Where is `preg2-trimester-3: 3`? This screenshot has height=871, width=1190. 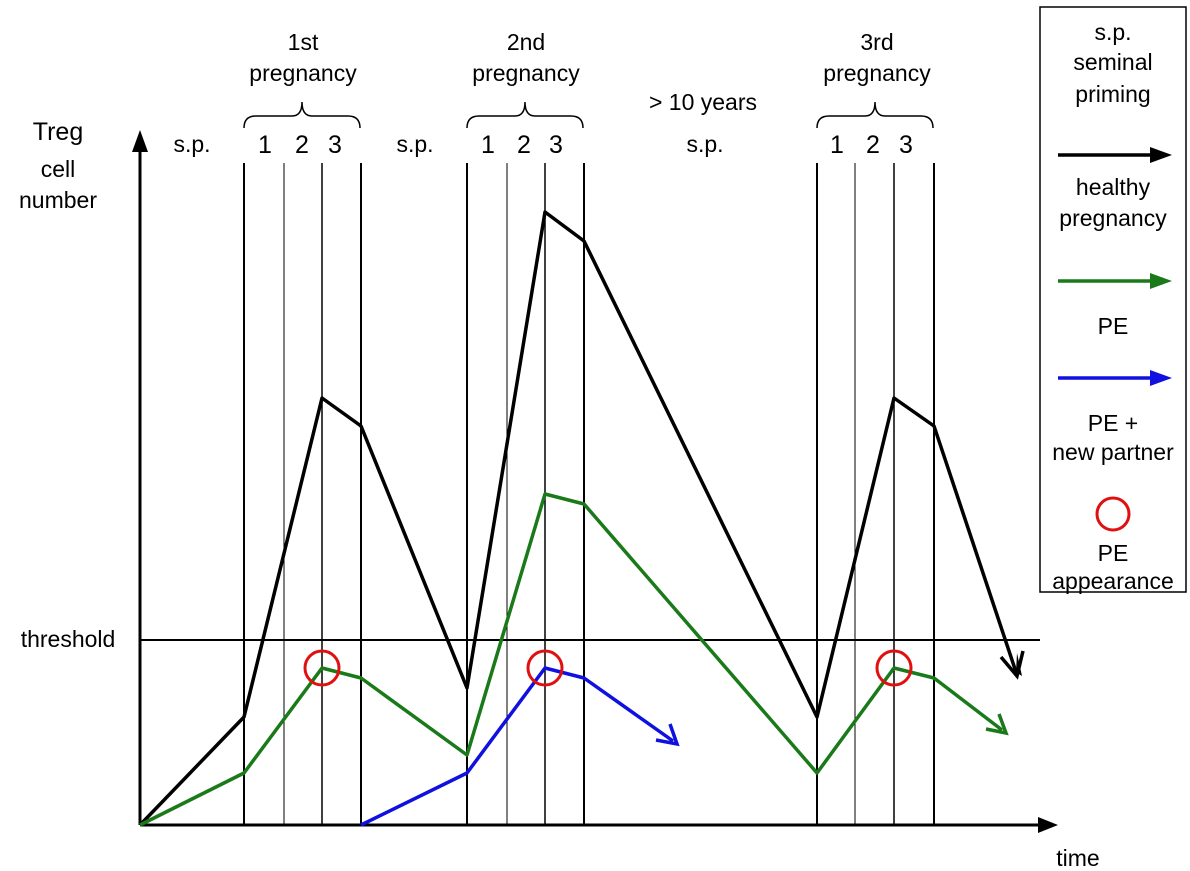
preg2-trimester-3: 3 is located at coordinates (556, 145).